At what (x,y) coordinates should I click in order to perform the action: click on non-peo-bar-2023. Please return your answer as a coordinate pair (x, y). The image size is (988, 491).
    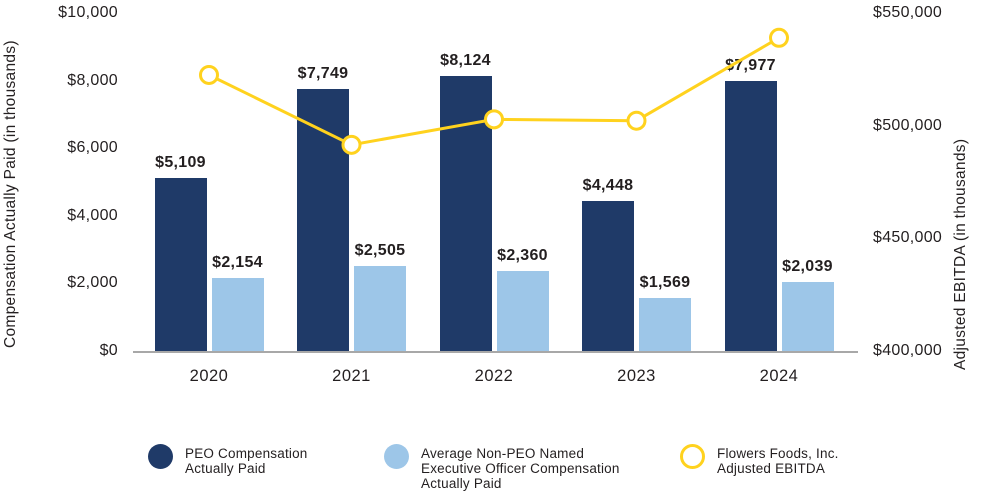
    Looking at the image, I should click on (665, 324).